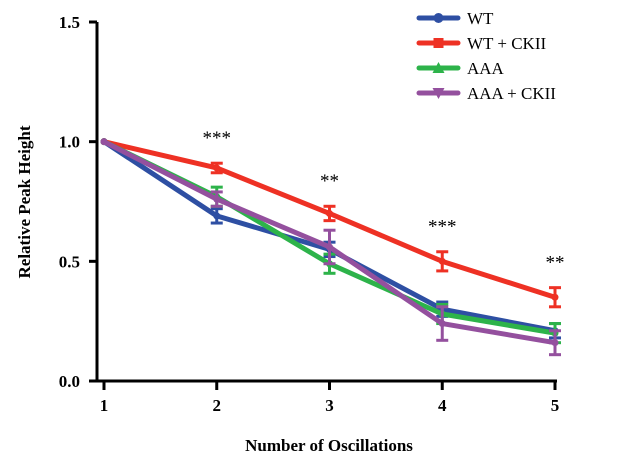 The image size is (621, 462). What do you see at coordinates (486, 56) in the screenshot?
I see `legend: WT WT + CKII AAA AAA + CKII` at bounding box center [486, 56].